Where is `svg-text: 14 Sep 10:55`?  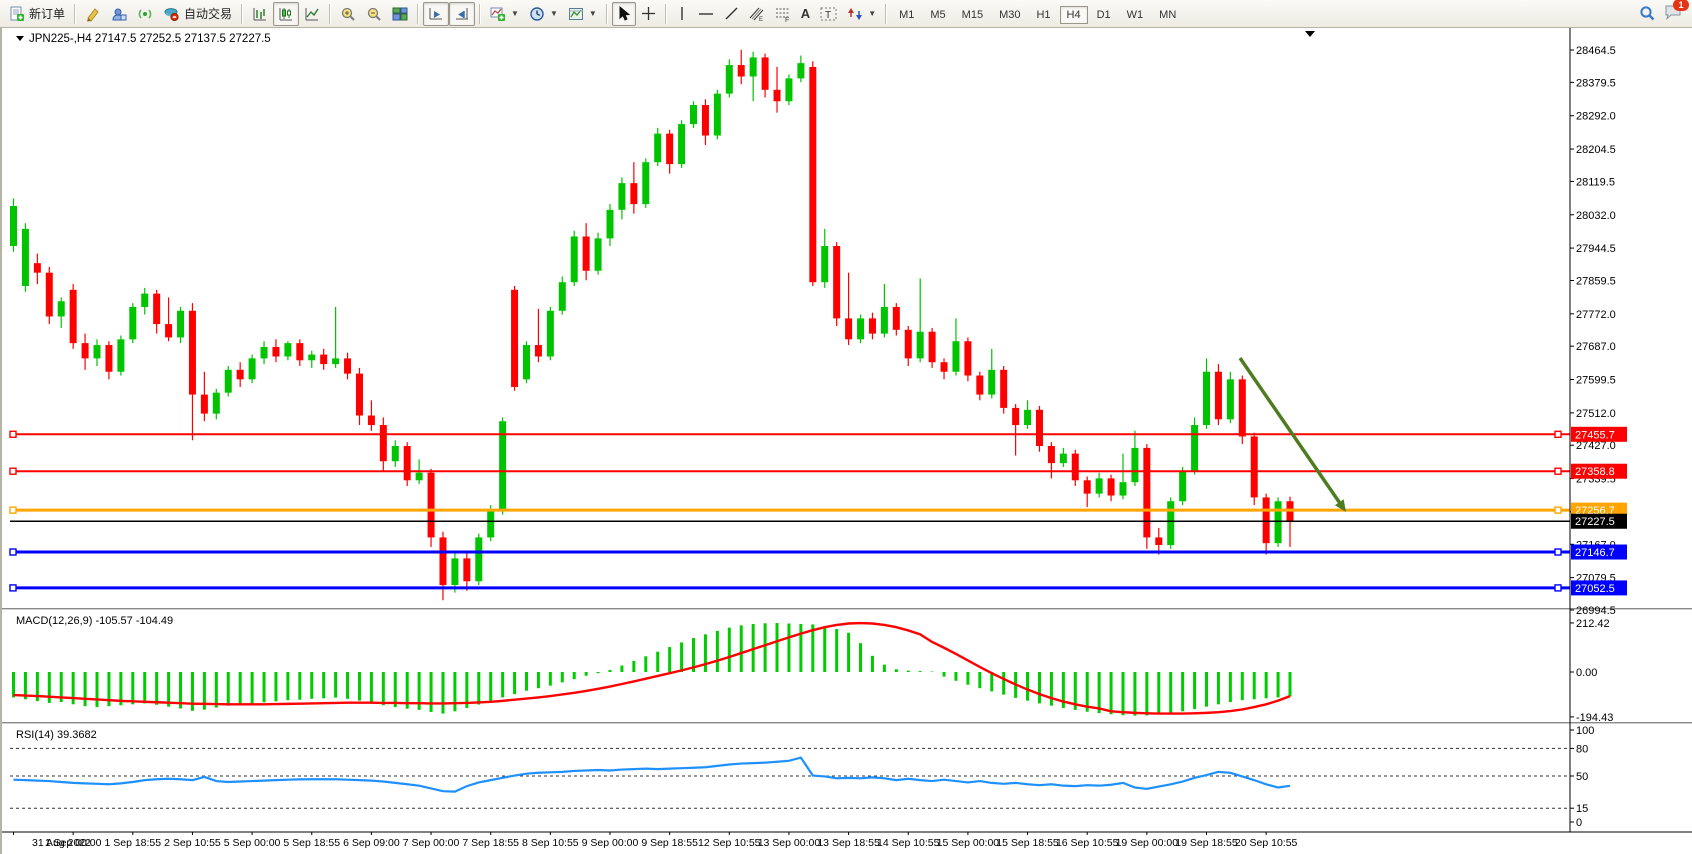 svg-text: 14 Sep 10:55 is located at coordinates (908, 843).